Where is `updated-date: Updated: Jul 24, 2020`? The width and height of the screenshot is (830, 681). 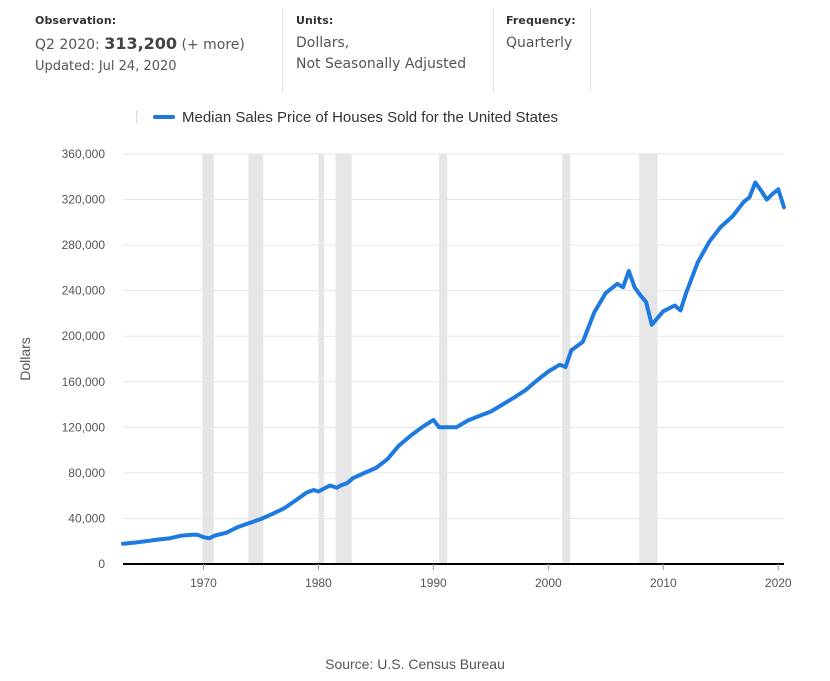 updated-date: Updated: Jul 24, 2020 is located at coordinates (106, 66).